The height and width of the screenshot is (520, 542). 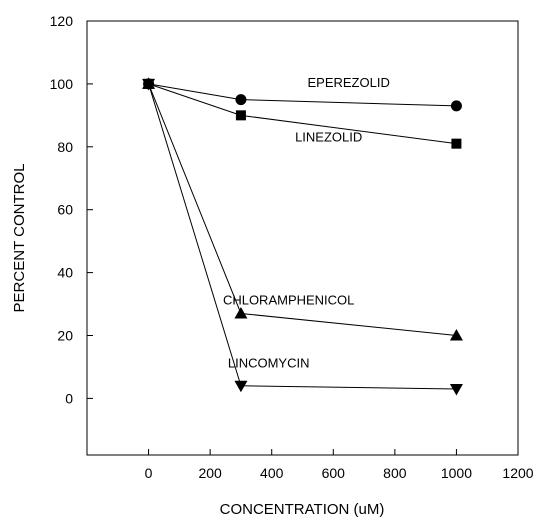 What do you see at coordinates (334, 473) in the screenshot?
I see `x-tick-label: 600` at bounding box center [334, 473].